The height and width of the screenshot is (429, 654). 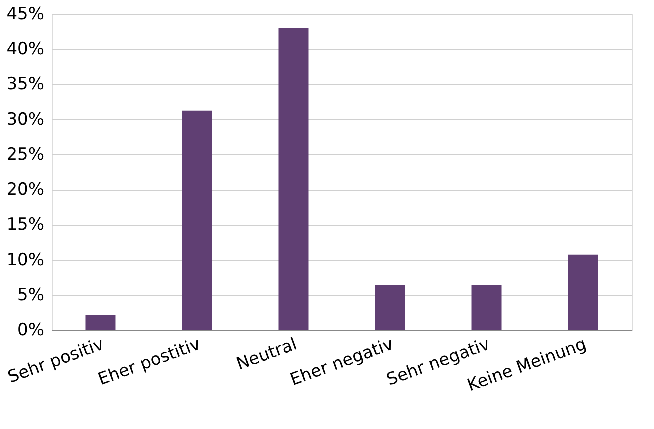 I want to click on y-tick-label: 25%, so click(x=25, y=154).